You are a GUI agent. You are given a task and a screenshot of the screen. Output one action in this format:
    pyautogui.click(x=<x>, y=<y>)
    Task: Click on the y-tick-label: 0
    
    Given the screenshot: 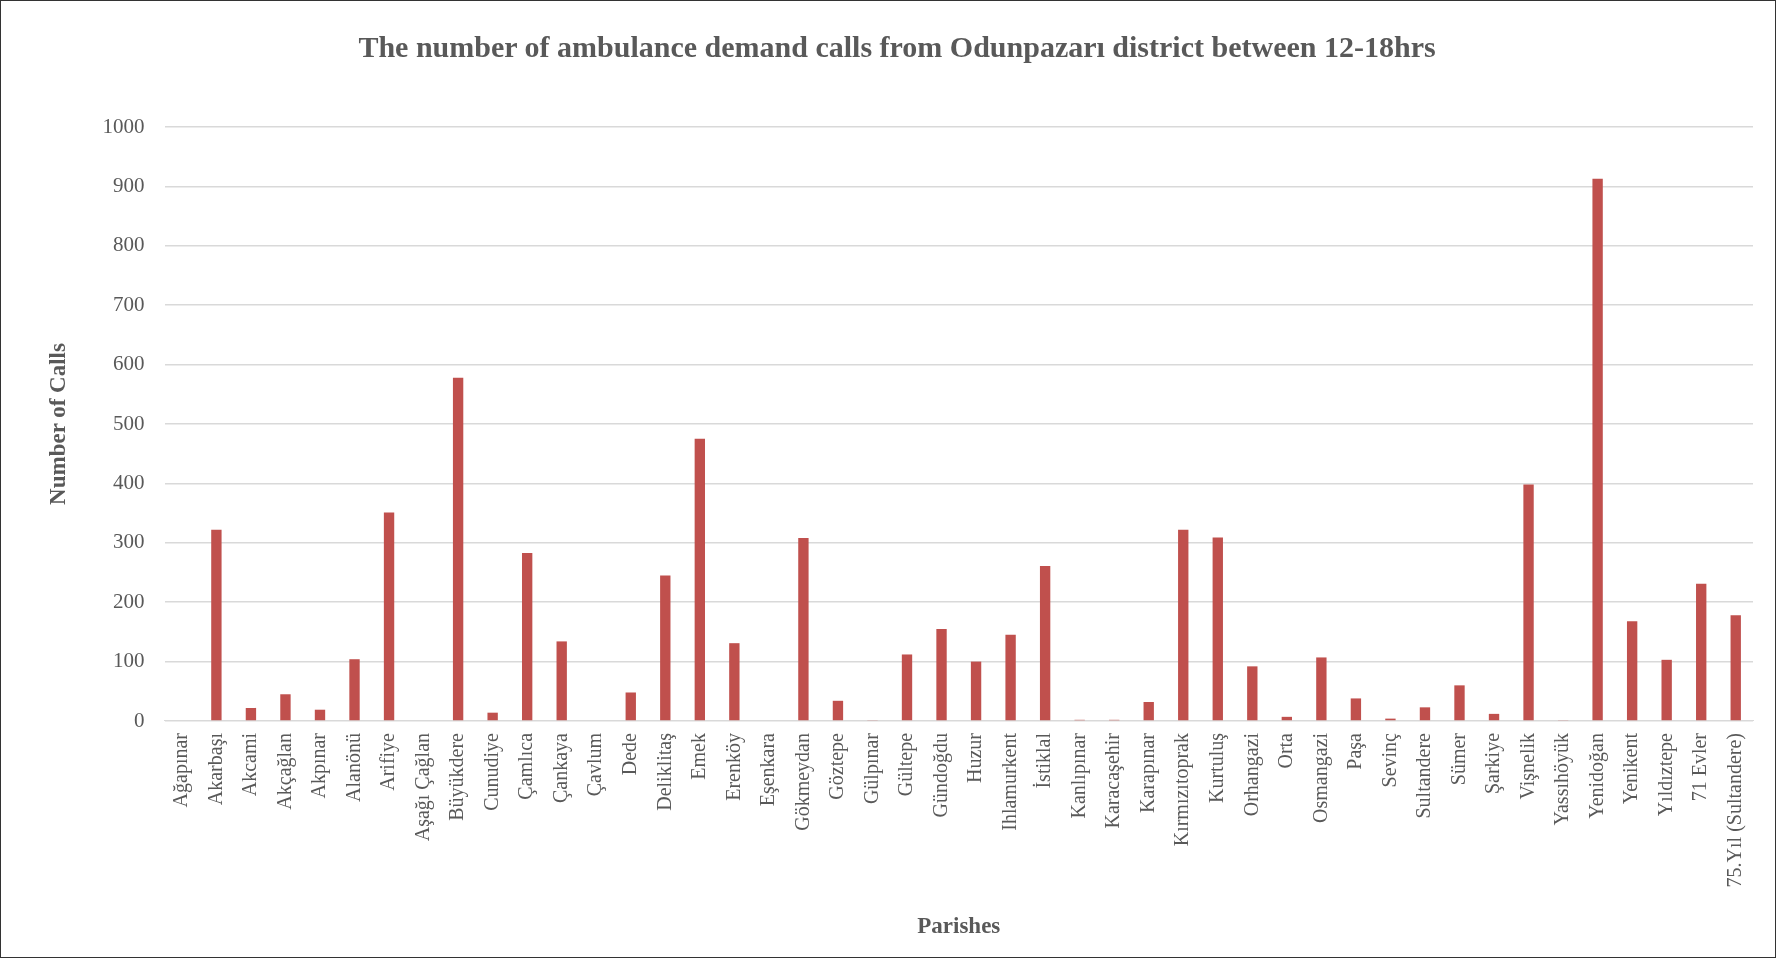 What is the action you would take?
    pyautogui.click(x=139, y=719)
    